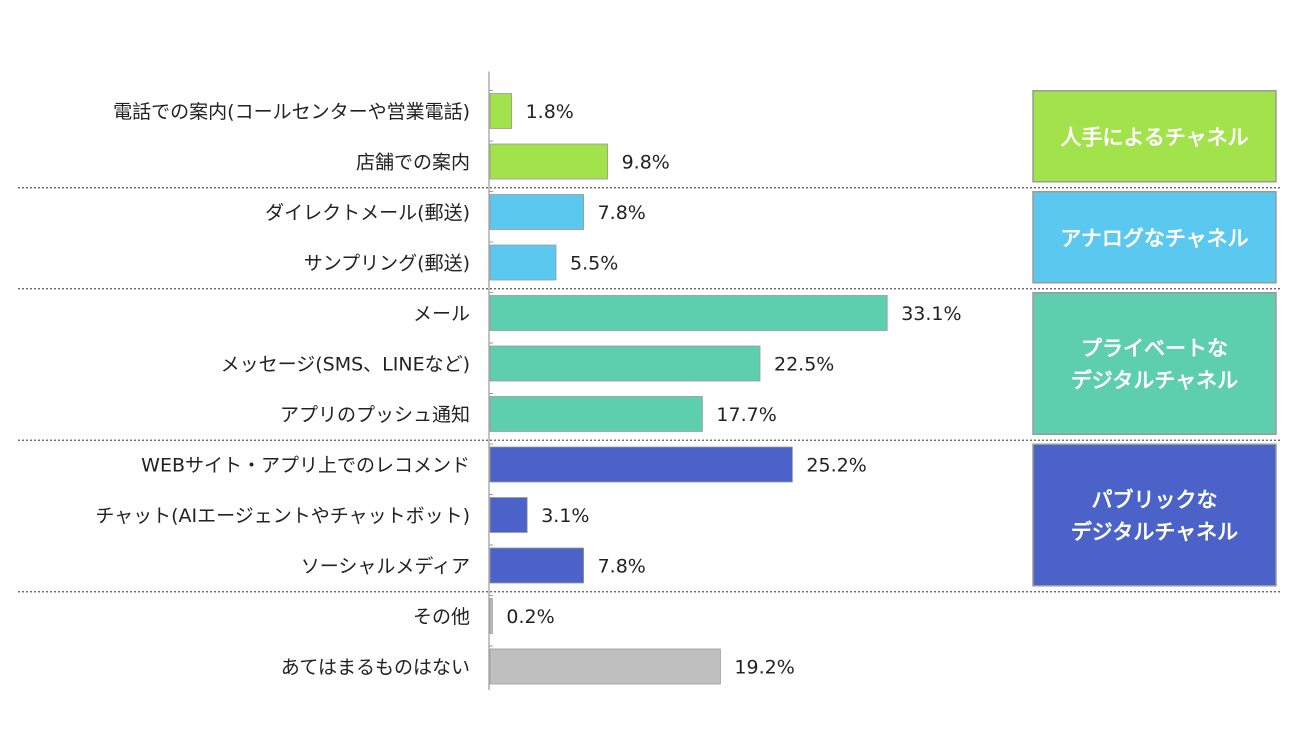  I want to click on group-label: パブリックな, so click(1155, 500).